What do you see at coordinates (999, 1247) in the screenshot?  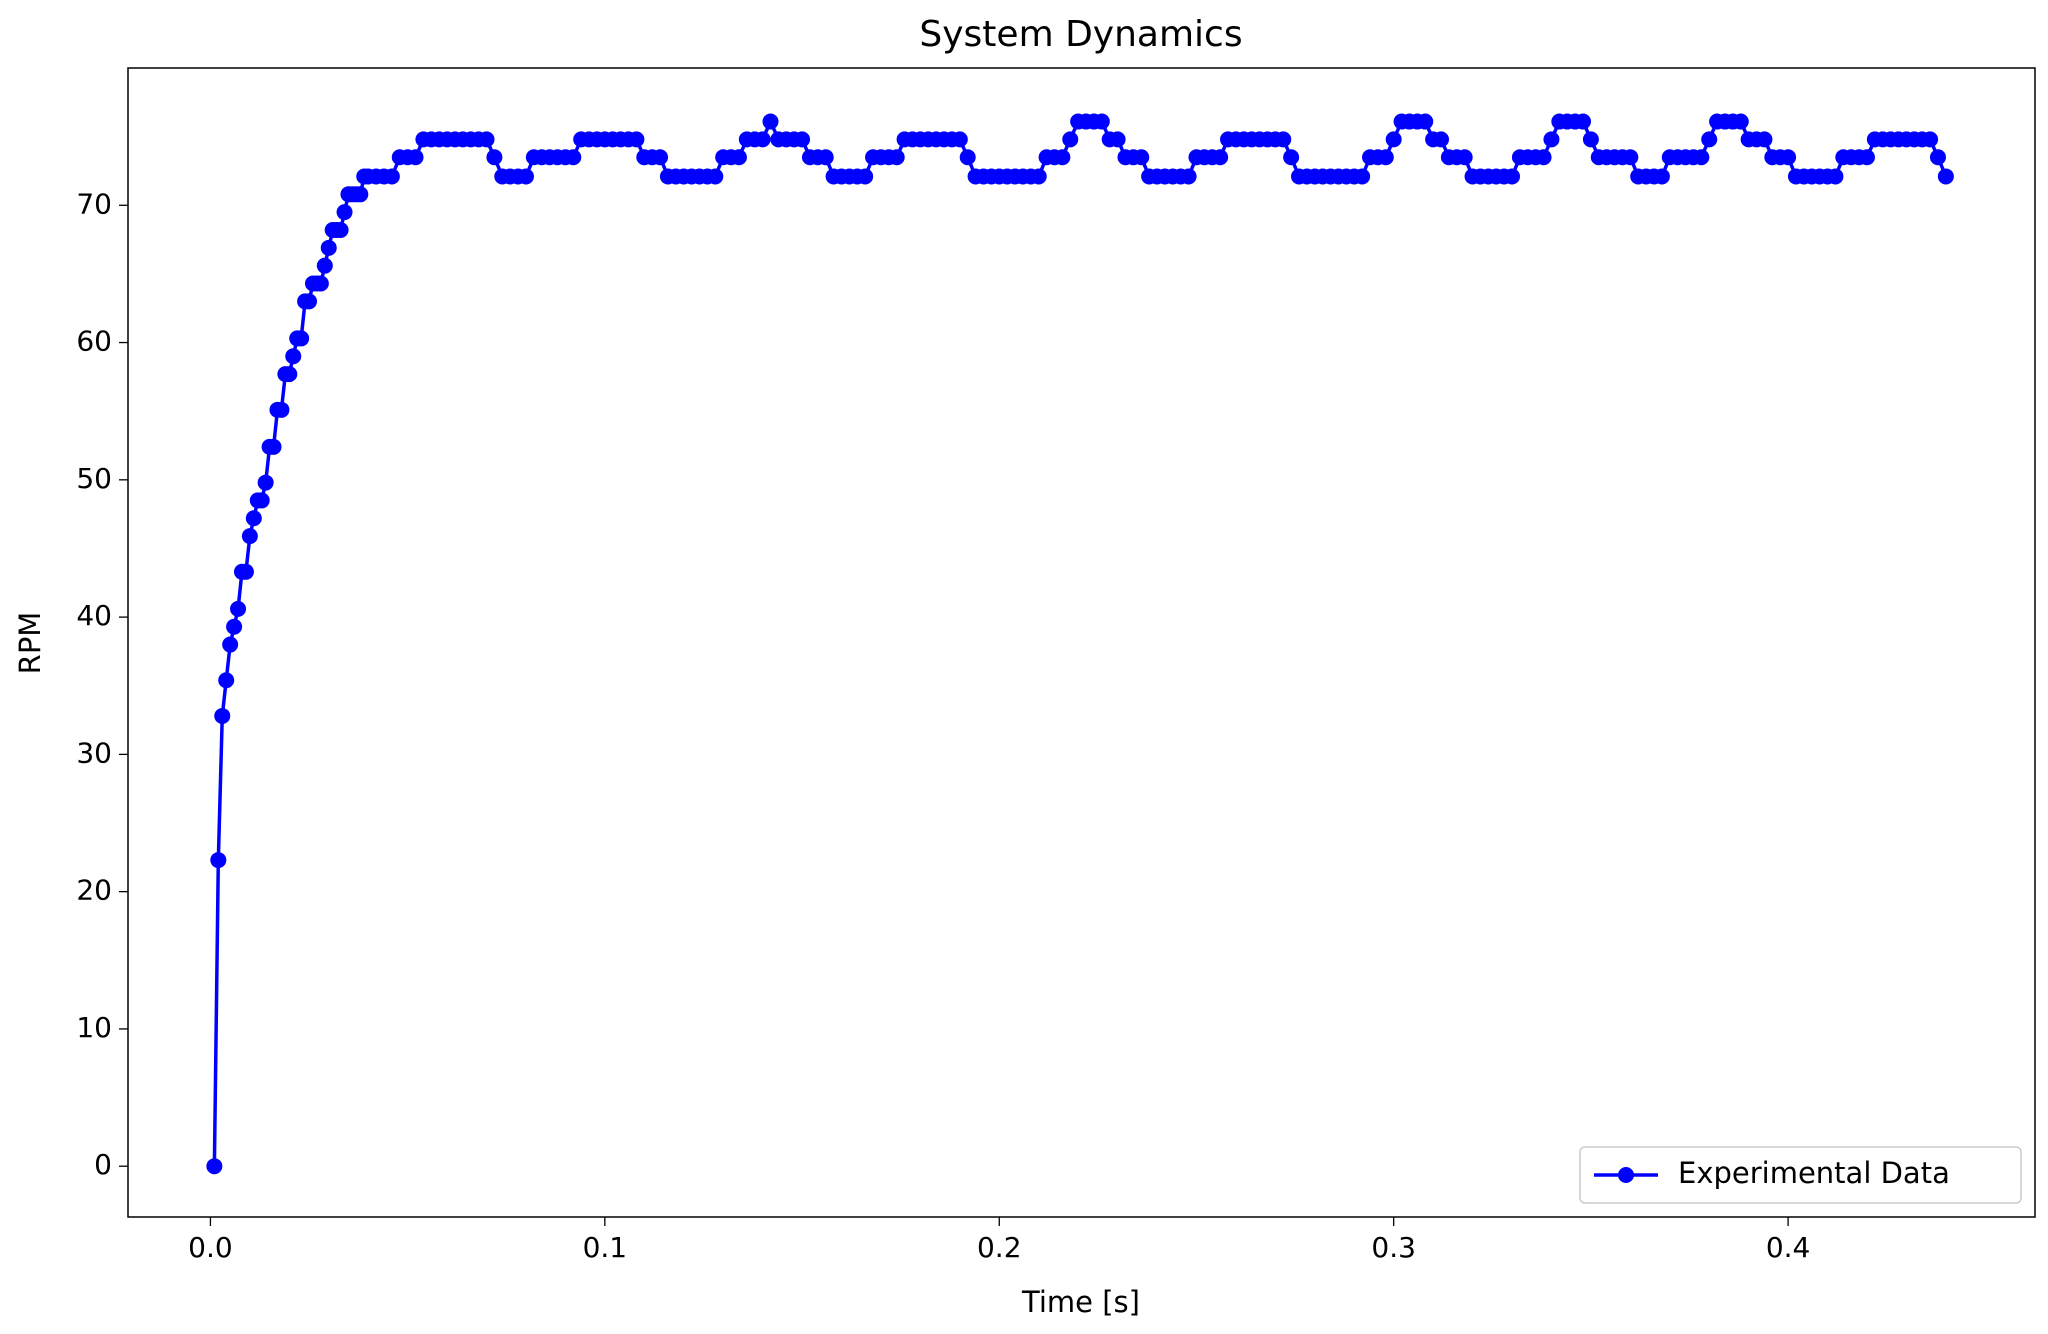 I see `x-tick-label: 0.2` at bounding box center [999, 1247].